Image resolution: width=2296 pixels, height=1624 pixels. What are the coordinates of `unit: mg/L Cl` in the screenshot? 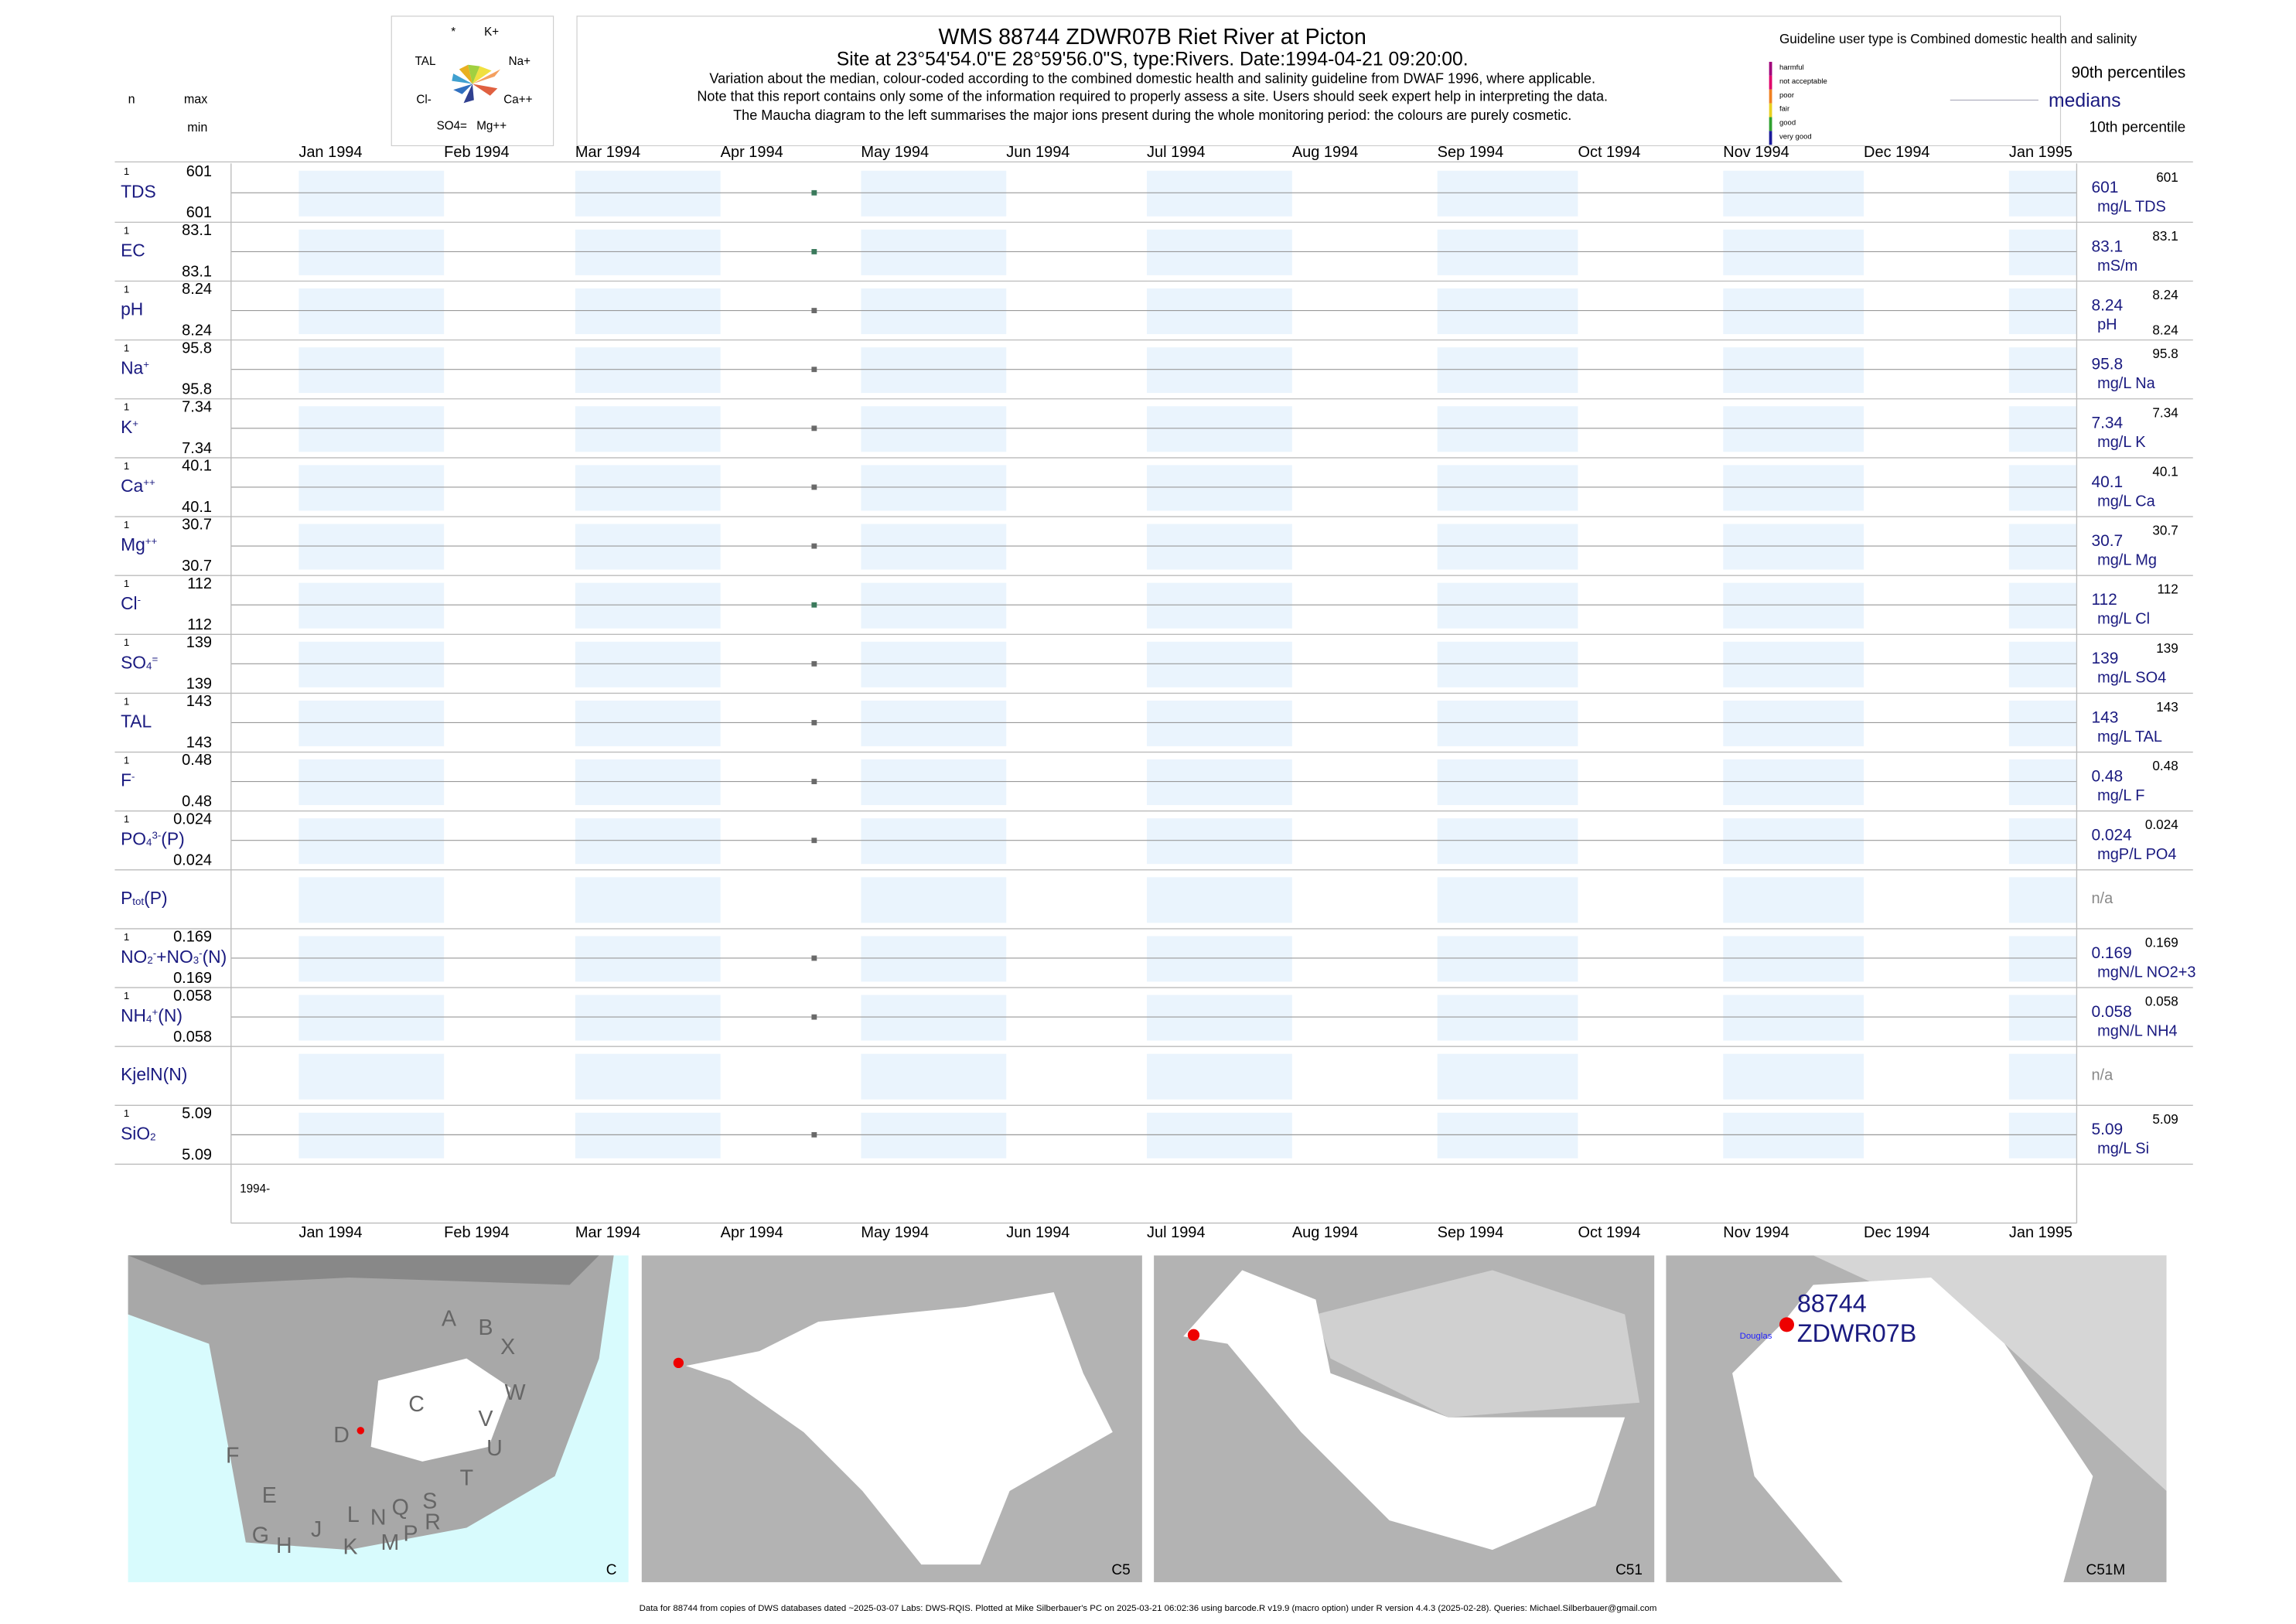 It's located at (2123, 619).